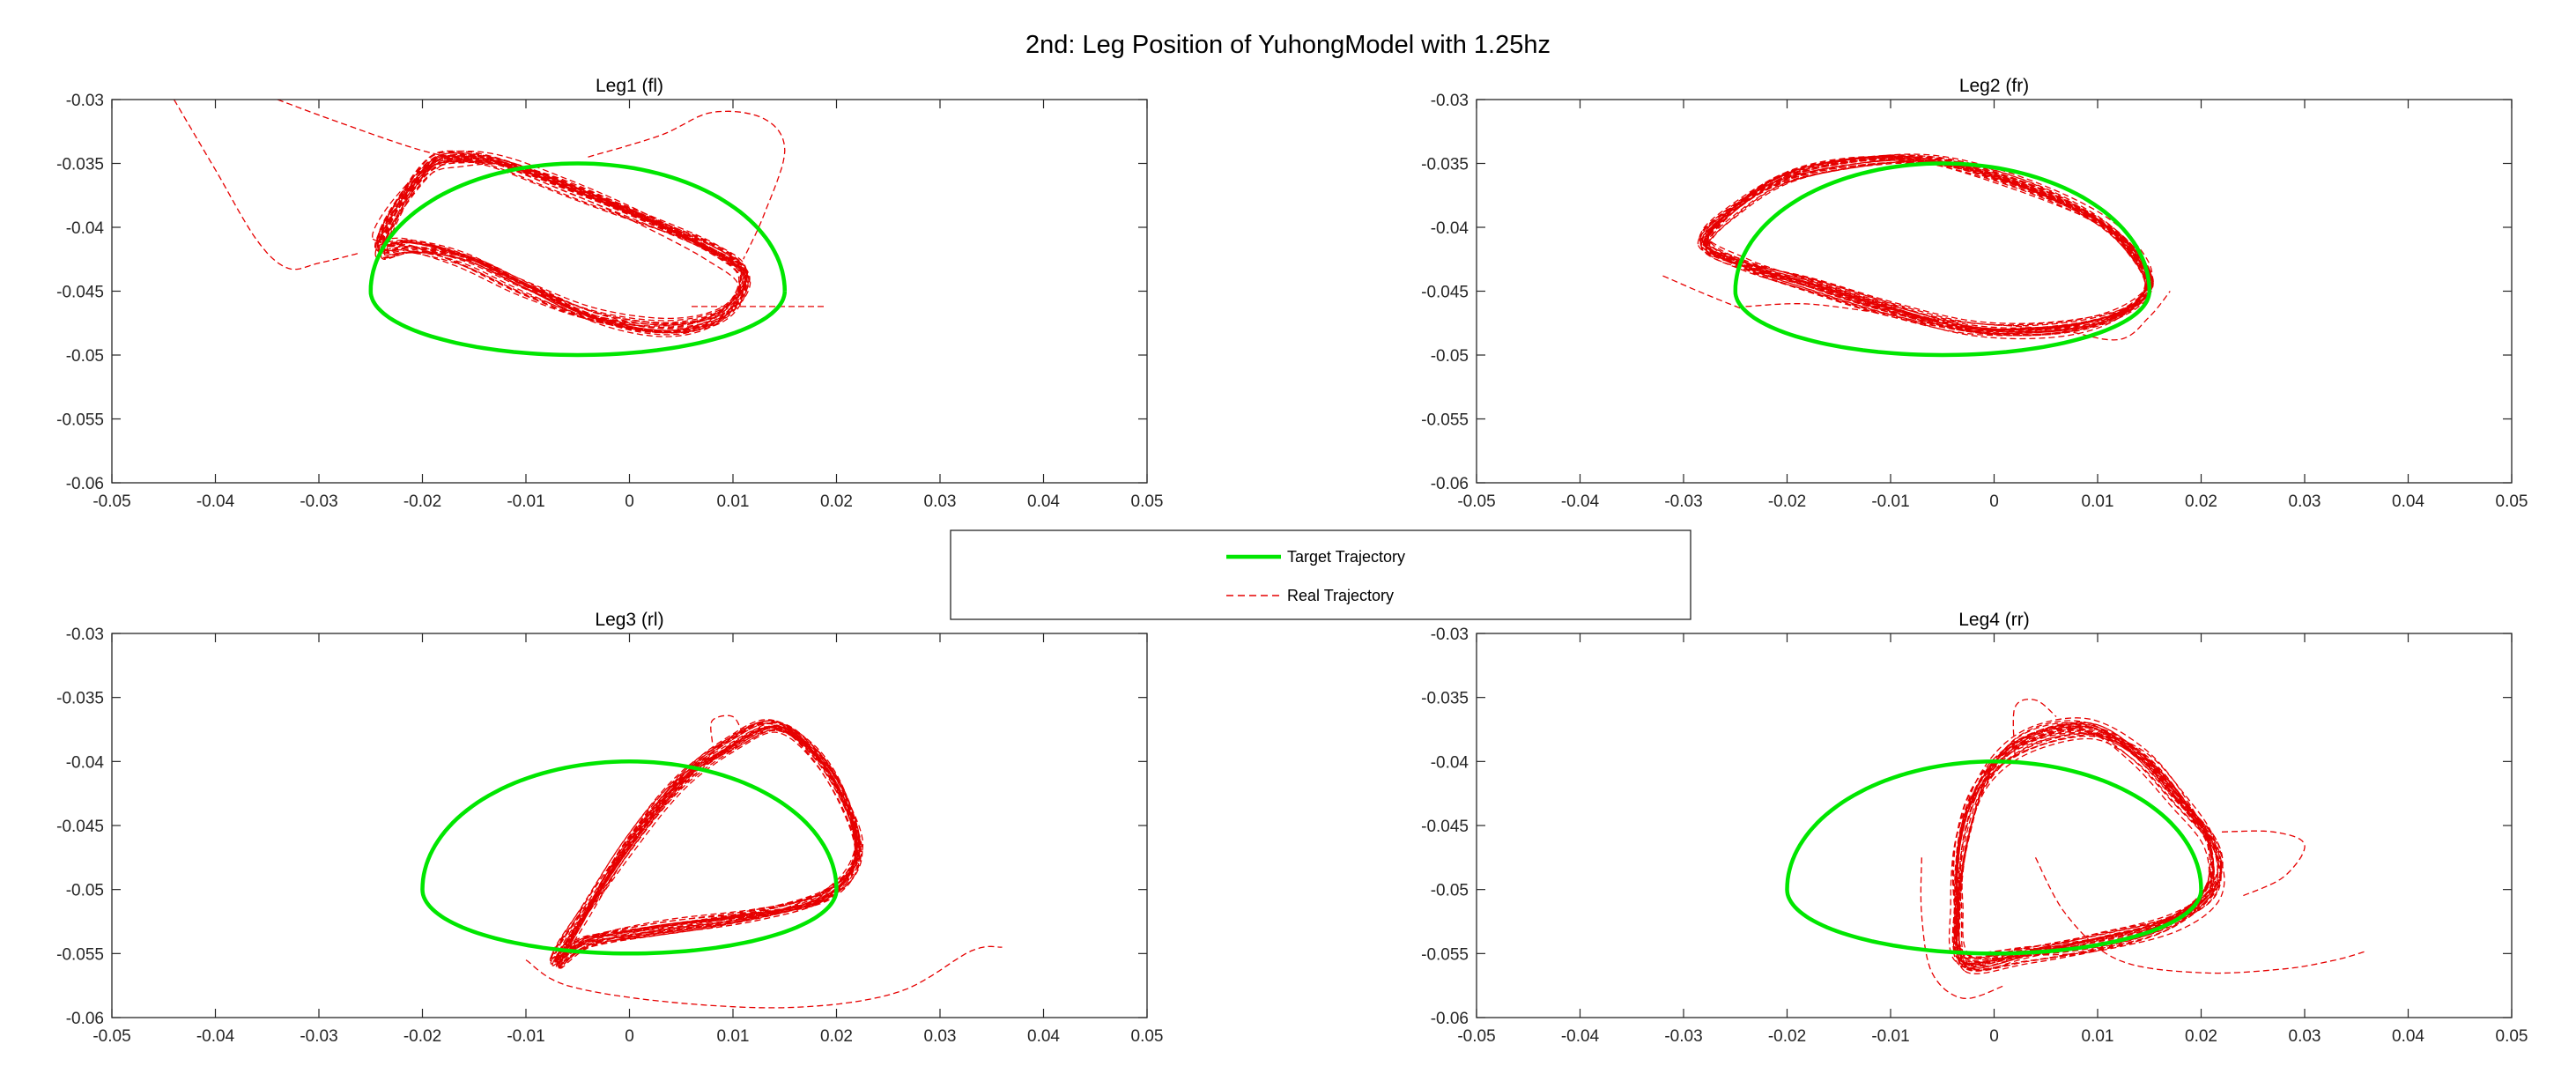  Describe the element at coordinates (629, 86) in the screenshot. I see `subplot-title: Leg1 (fl)` at that location.